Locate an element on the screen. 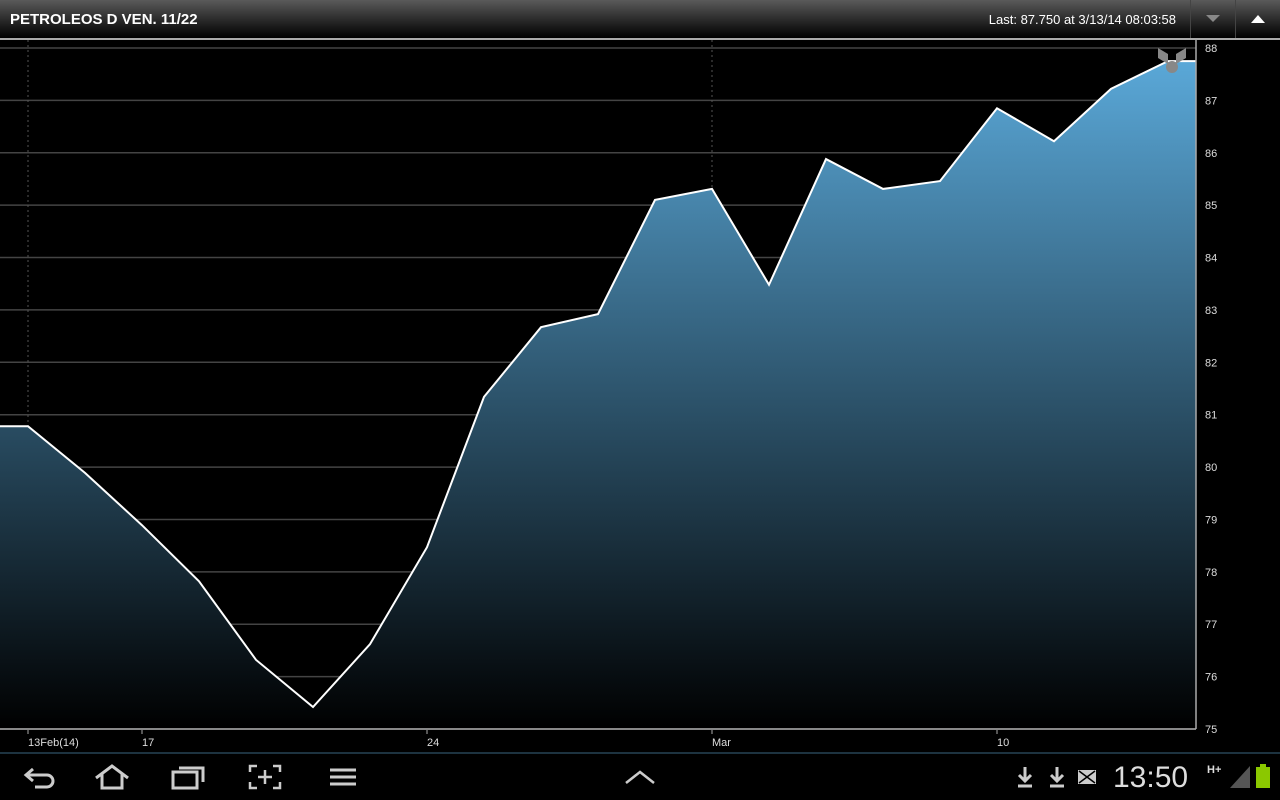 The image size is (1280, 800). app-drawer-button is located at coordinates (640, 777).